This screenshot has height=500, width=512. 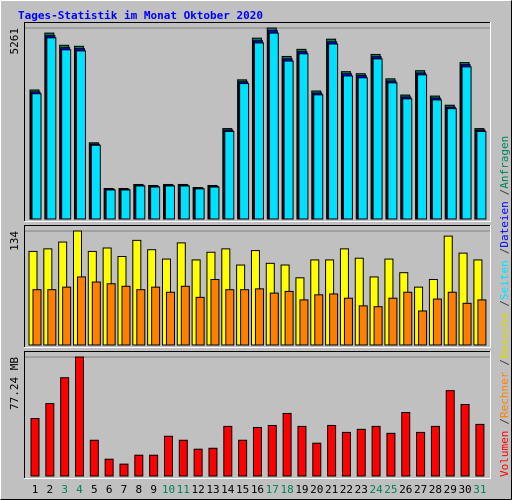 I want to click on x-tick-label: 28, so click(x=435, y=489).